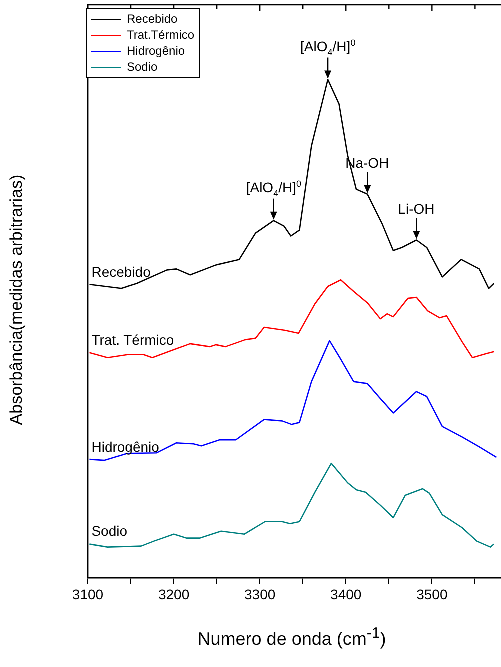 This screenshot has width=501, height=667. Describe the element at coordinates (161, 35) in the screenshot. I see `legend-label: Trat.Térmico` at that location.